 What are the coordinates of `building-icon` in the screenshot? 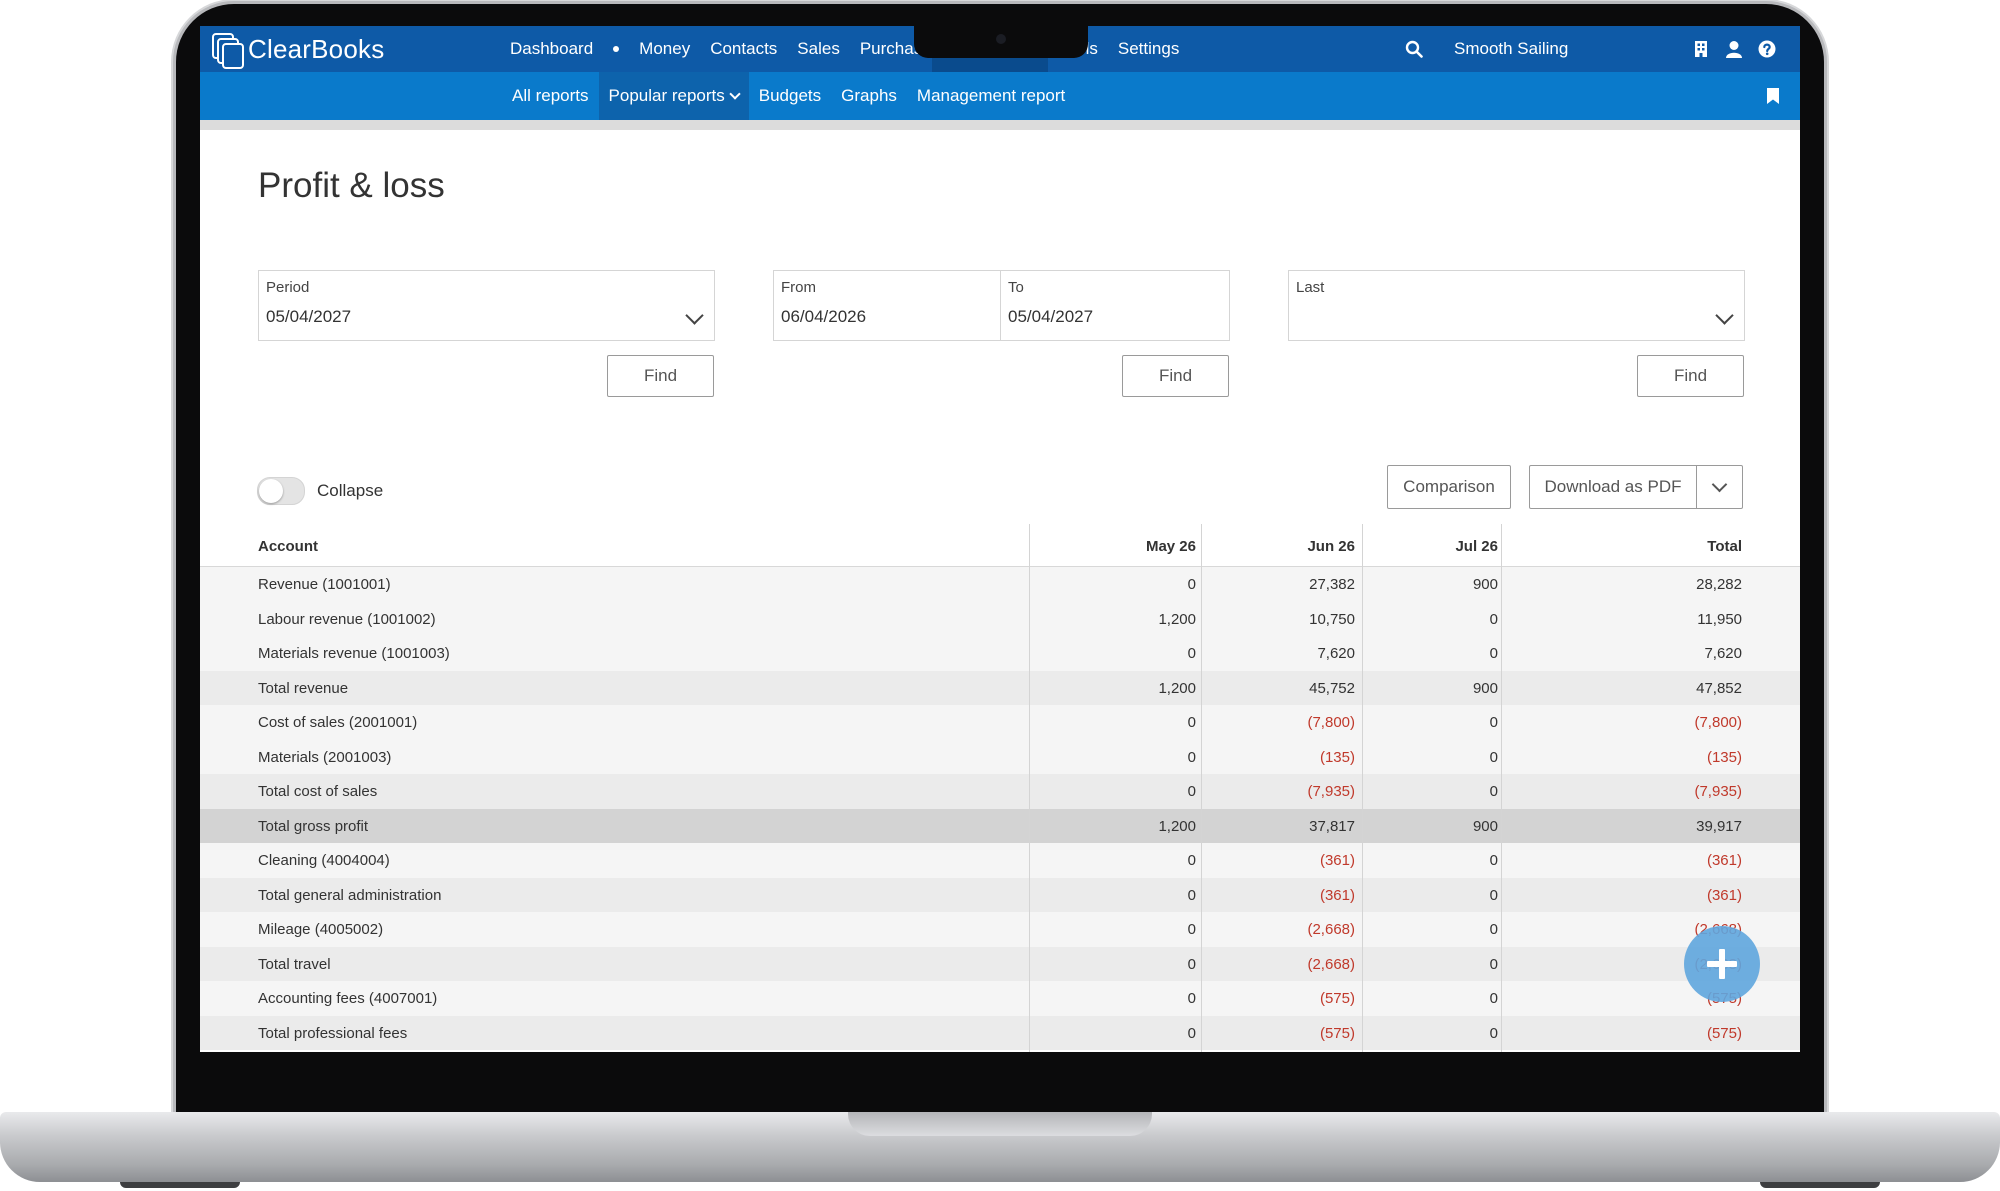 It's located at (1701, 49).